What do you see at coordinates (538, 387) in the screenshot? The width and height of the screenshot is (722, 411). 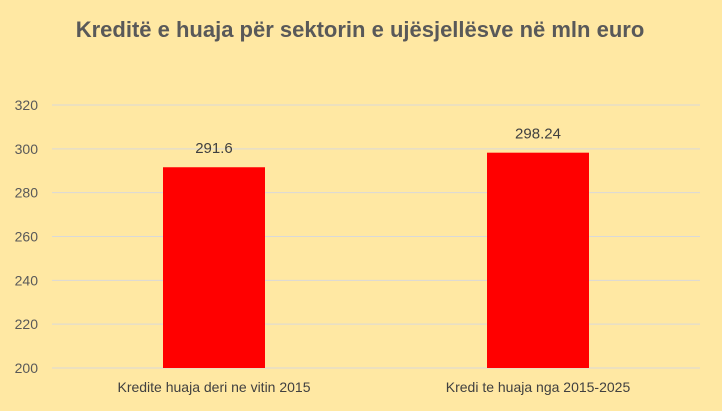 I see `category-label: Kredi te huaja nga 2015-2025` at bounding box center [538, 387].